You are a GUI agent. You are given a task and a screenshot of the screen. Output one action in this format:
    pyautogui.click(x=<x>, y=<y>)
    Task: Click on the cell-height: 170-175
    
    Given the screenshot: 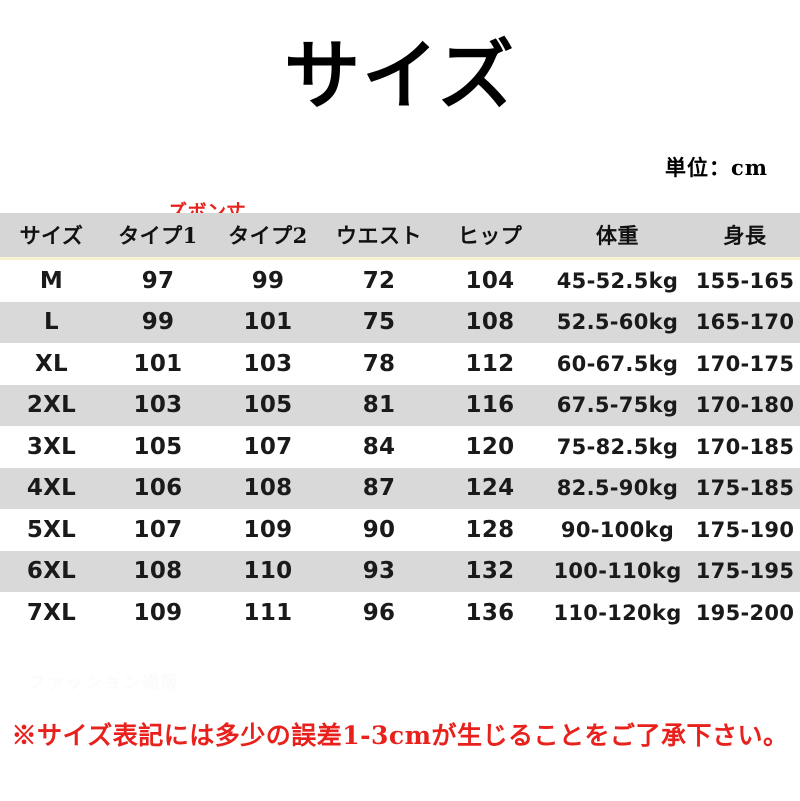 What is the action you would take?
    pyautogui.click(x=745, y=364)
    